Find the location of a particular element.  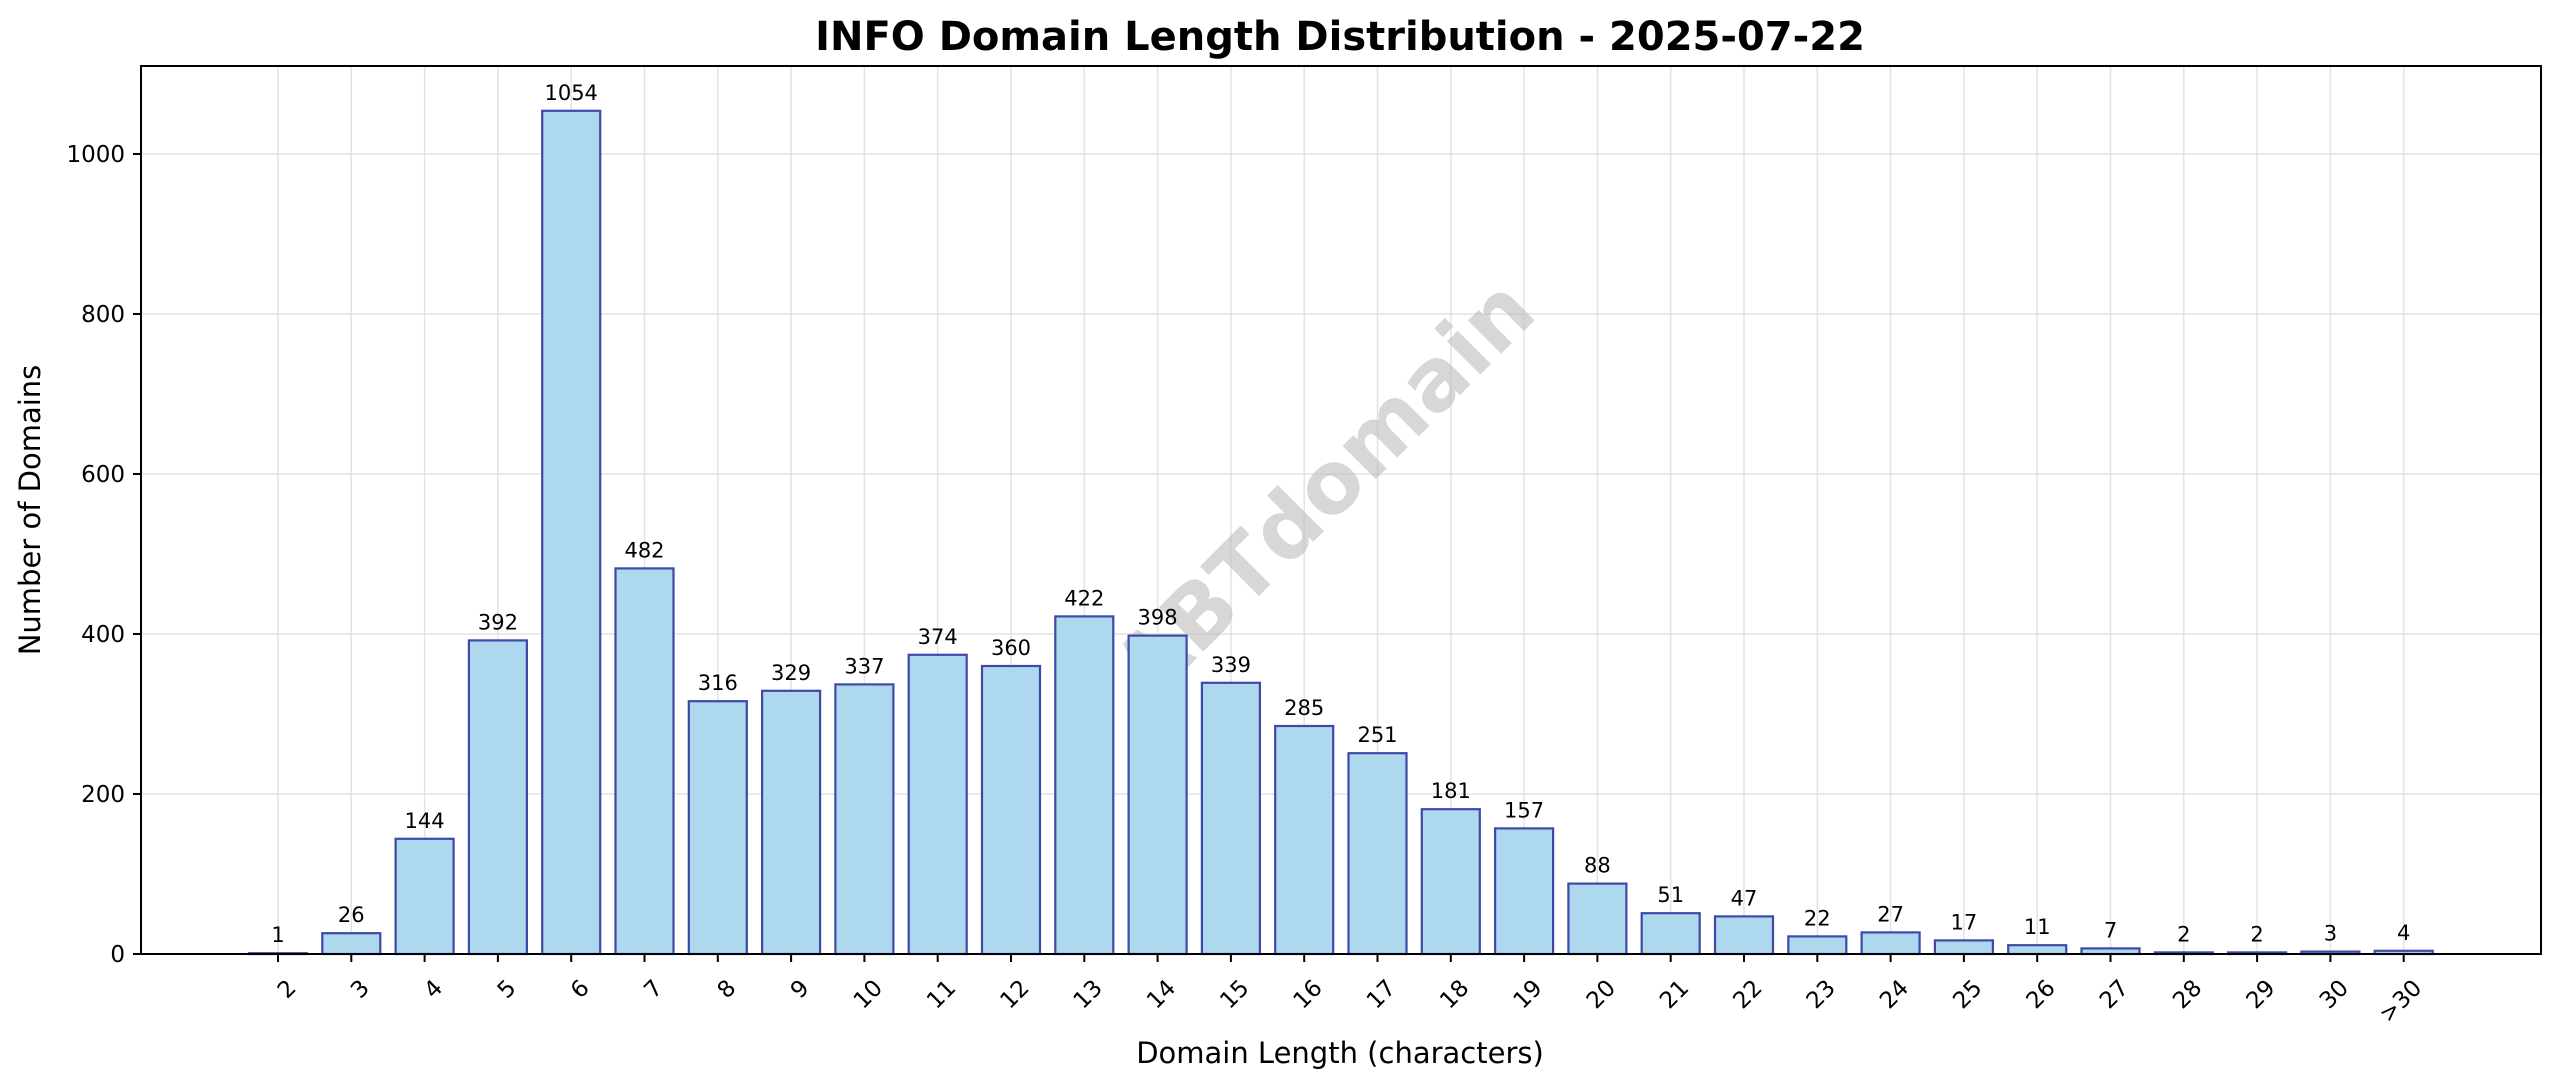

x-tick-label: 16 is located at coordinates (1308, 994).